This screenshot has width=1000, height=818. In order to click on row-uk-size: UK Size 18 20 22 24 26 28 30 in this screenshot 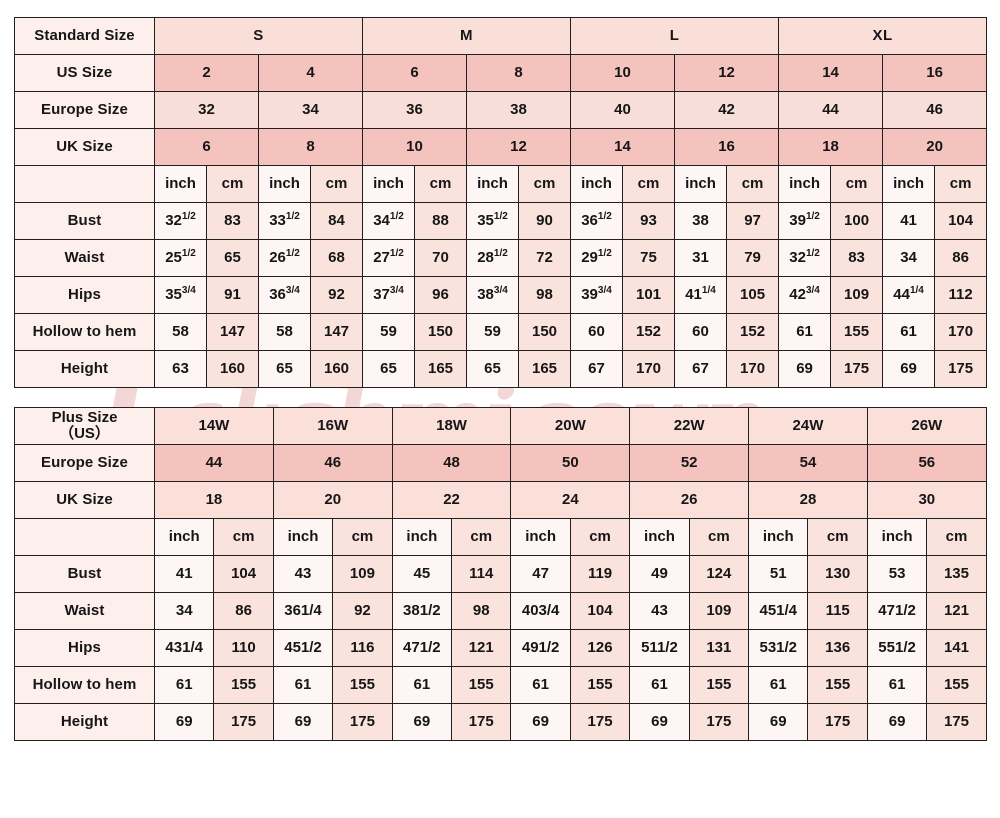, I will do `click(500, 500)`.